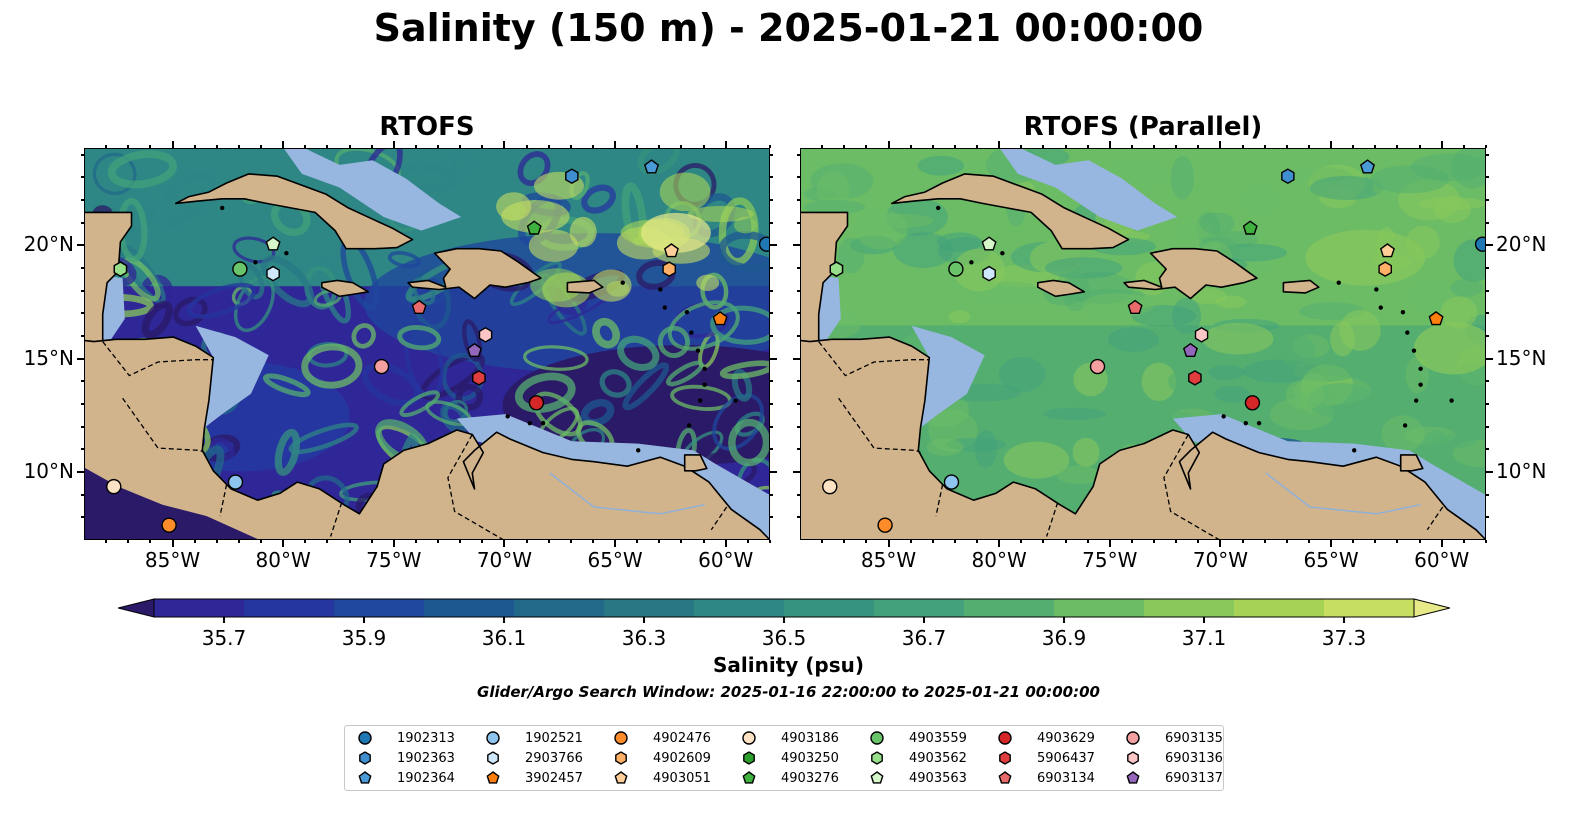  What do you see at coordinates (48, 357) in the screenshot?
I see `lat-label-left: 15°N` at bounding box center [48, 357].